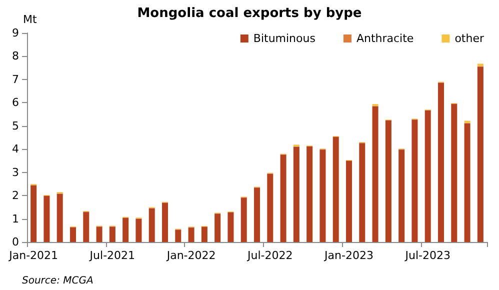 The image size is (499, 290). I want to click on source-note: Source: MCGA, so click(58, 281).